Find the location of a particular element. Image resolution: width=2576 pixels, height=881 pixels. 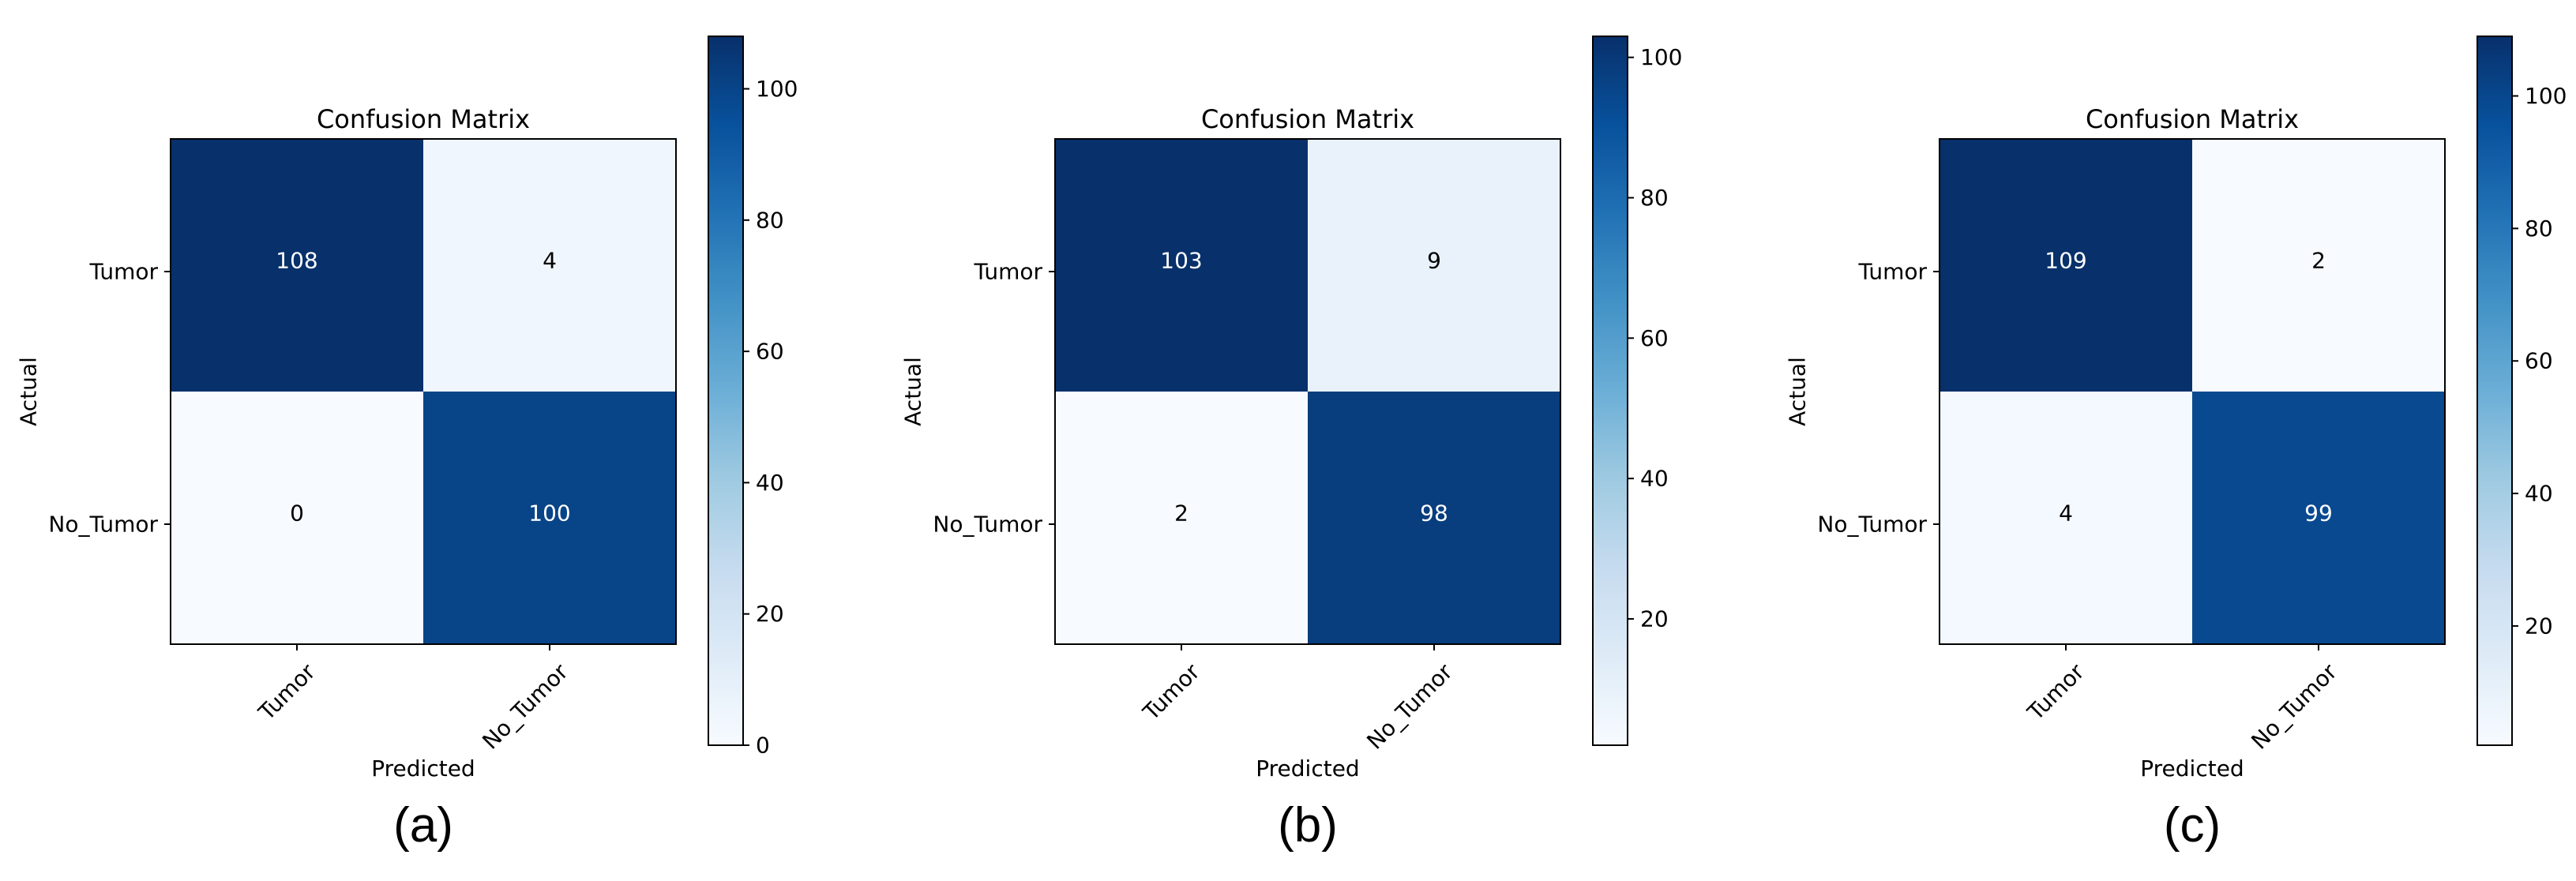

cell-value-r0-c1: 9 is located at coordinates (1434, 261).